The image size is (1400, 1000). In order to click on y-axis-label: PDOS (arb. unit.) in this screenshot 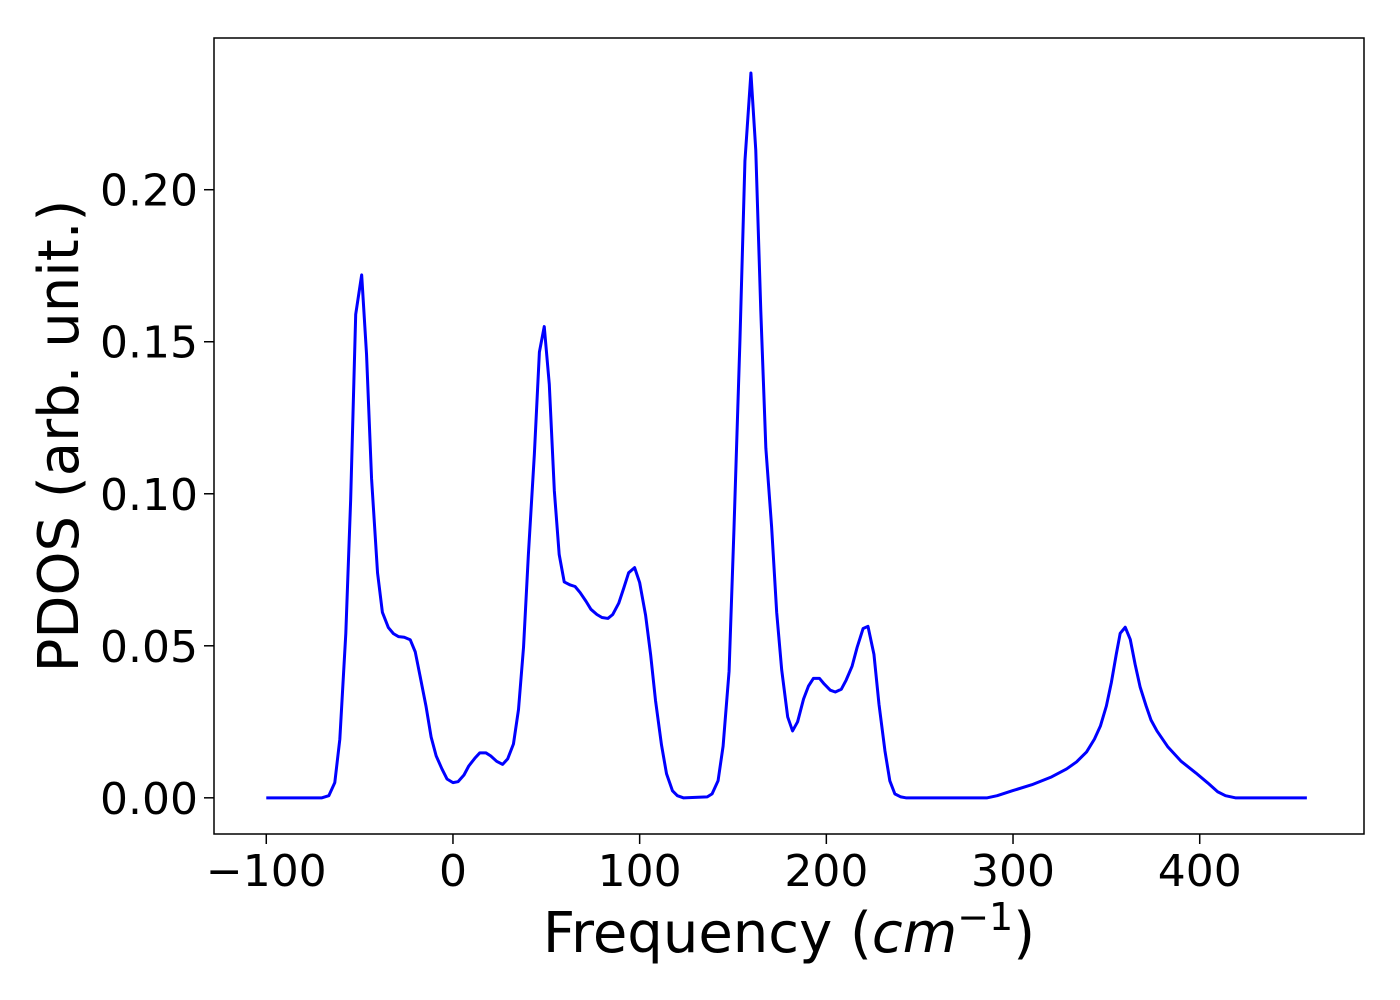, I will do `click(59, 436)`.